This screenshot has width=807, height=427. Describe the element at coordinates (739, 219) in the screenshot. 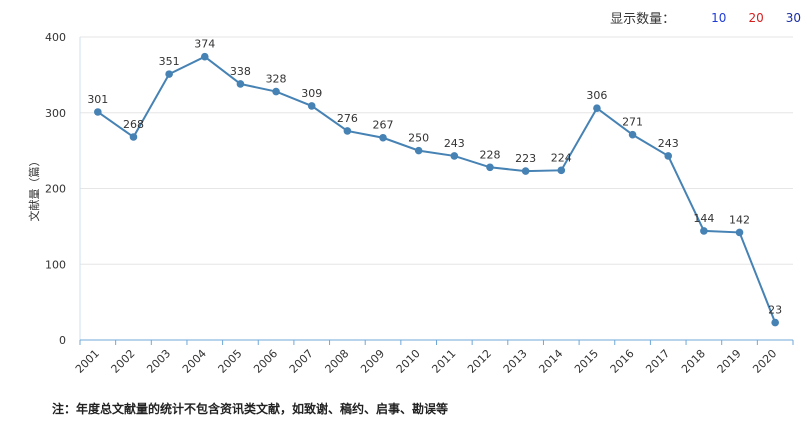

I see `data-label: 142` at that location.